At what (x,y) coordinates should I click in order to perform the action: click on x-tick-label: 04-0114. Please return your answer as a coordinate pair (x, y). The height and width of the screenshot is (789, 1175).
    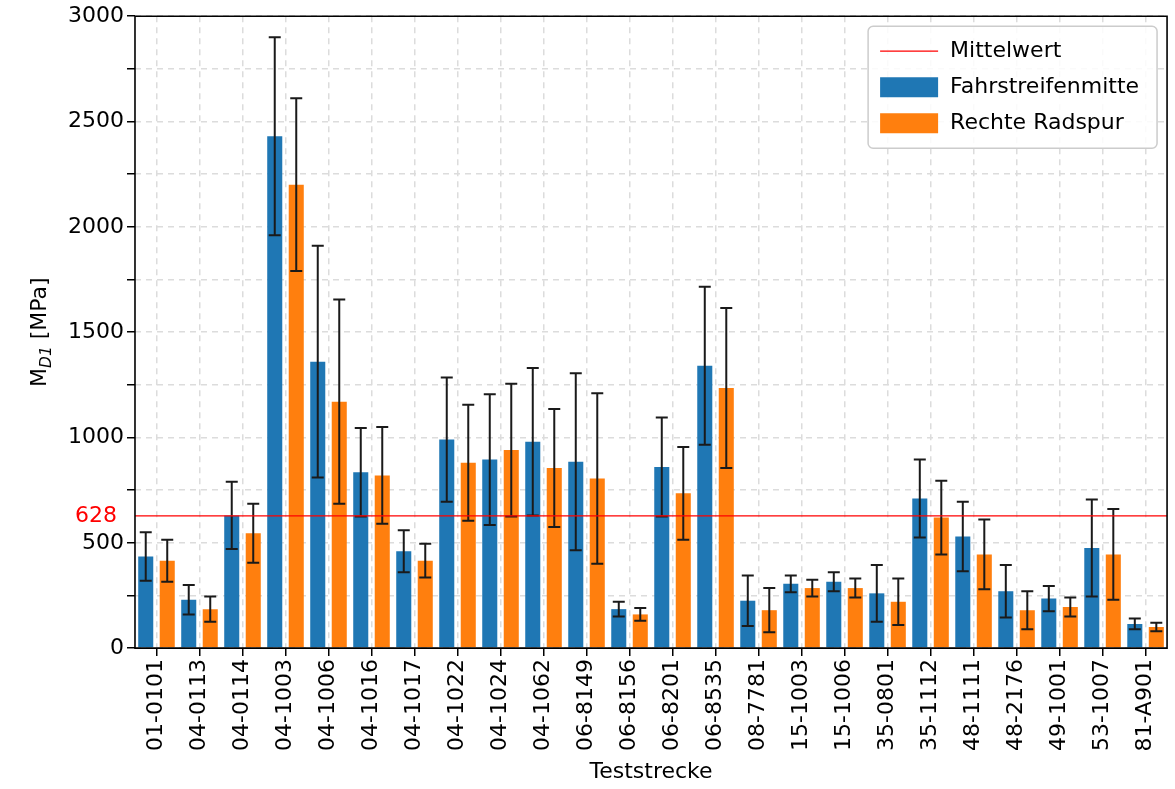
    Looking at the image, I should click on (241, 705).